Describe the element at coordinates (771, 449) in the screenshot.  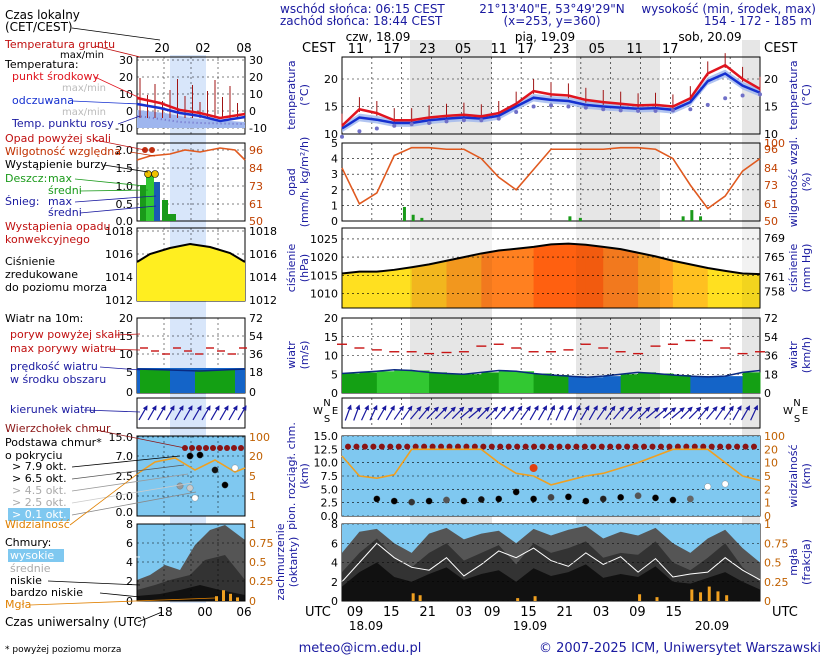
I see `visibility-tick: 20` at that location.